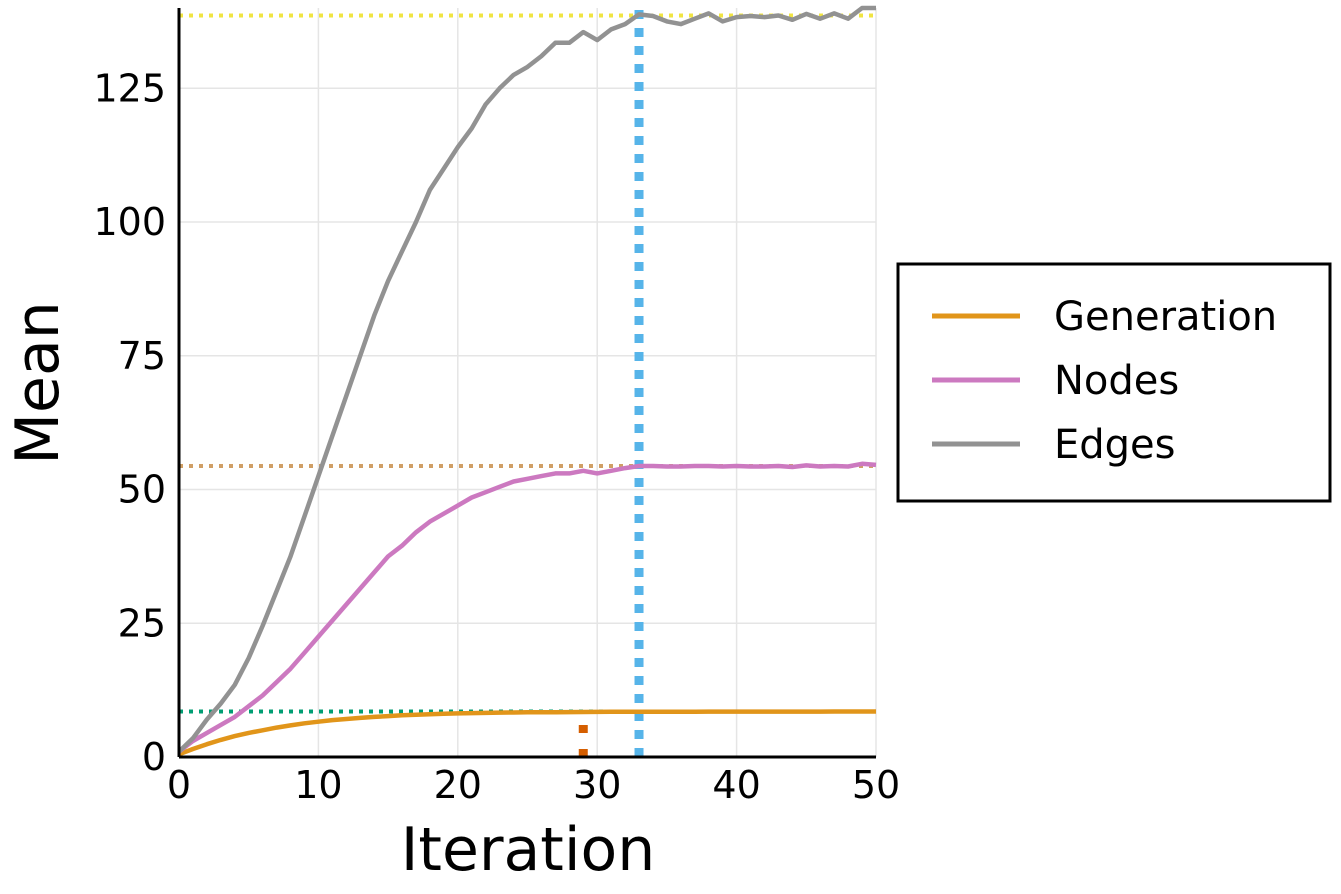 The height and width of the screenshot is (894, 1341). I want to click on y-tick-label: 100, so click(129, 222).